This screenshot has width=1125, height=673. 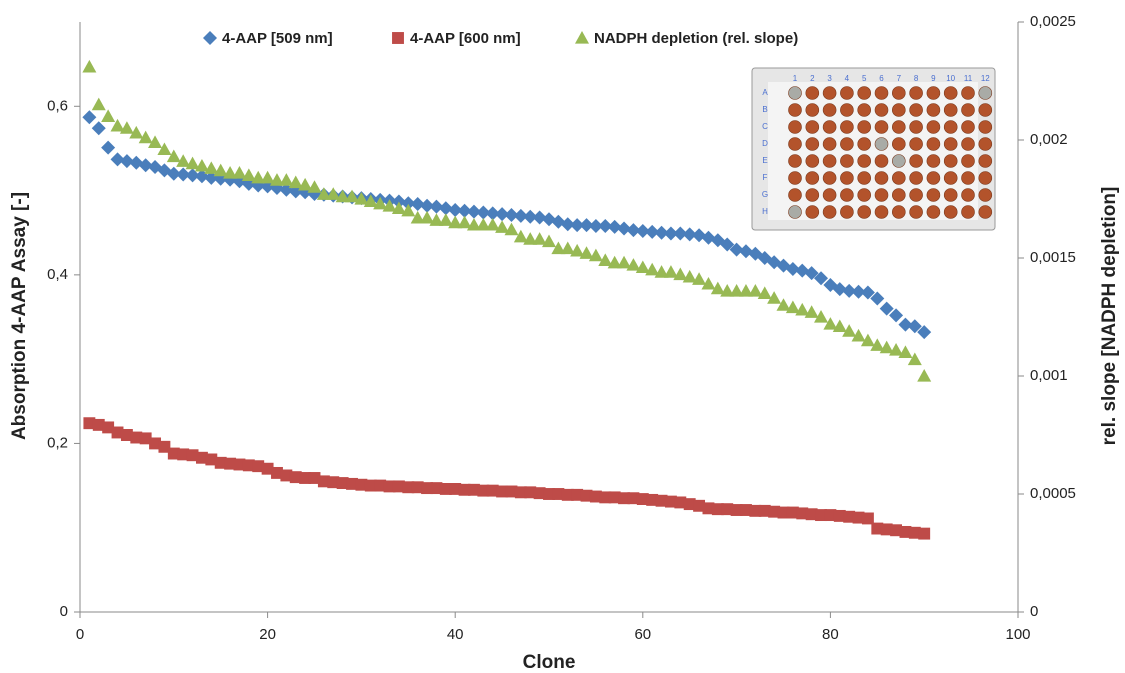 I want to click on x-tick-label: 80, so click(x=830, y=634).